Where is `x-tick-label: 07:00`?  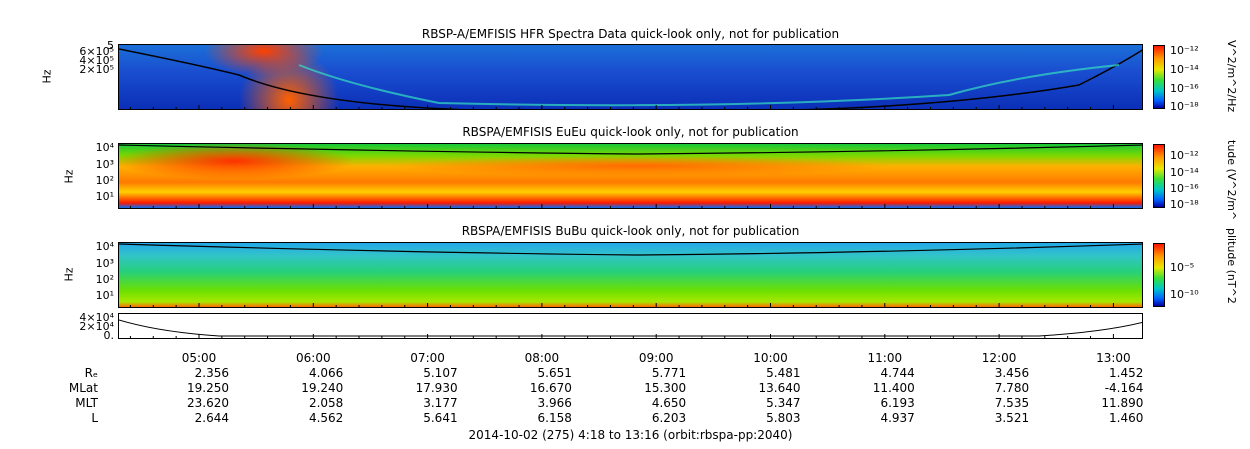 x-tick-label: 07:00 is located at coordinates (427, 358).